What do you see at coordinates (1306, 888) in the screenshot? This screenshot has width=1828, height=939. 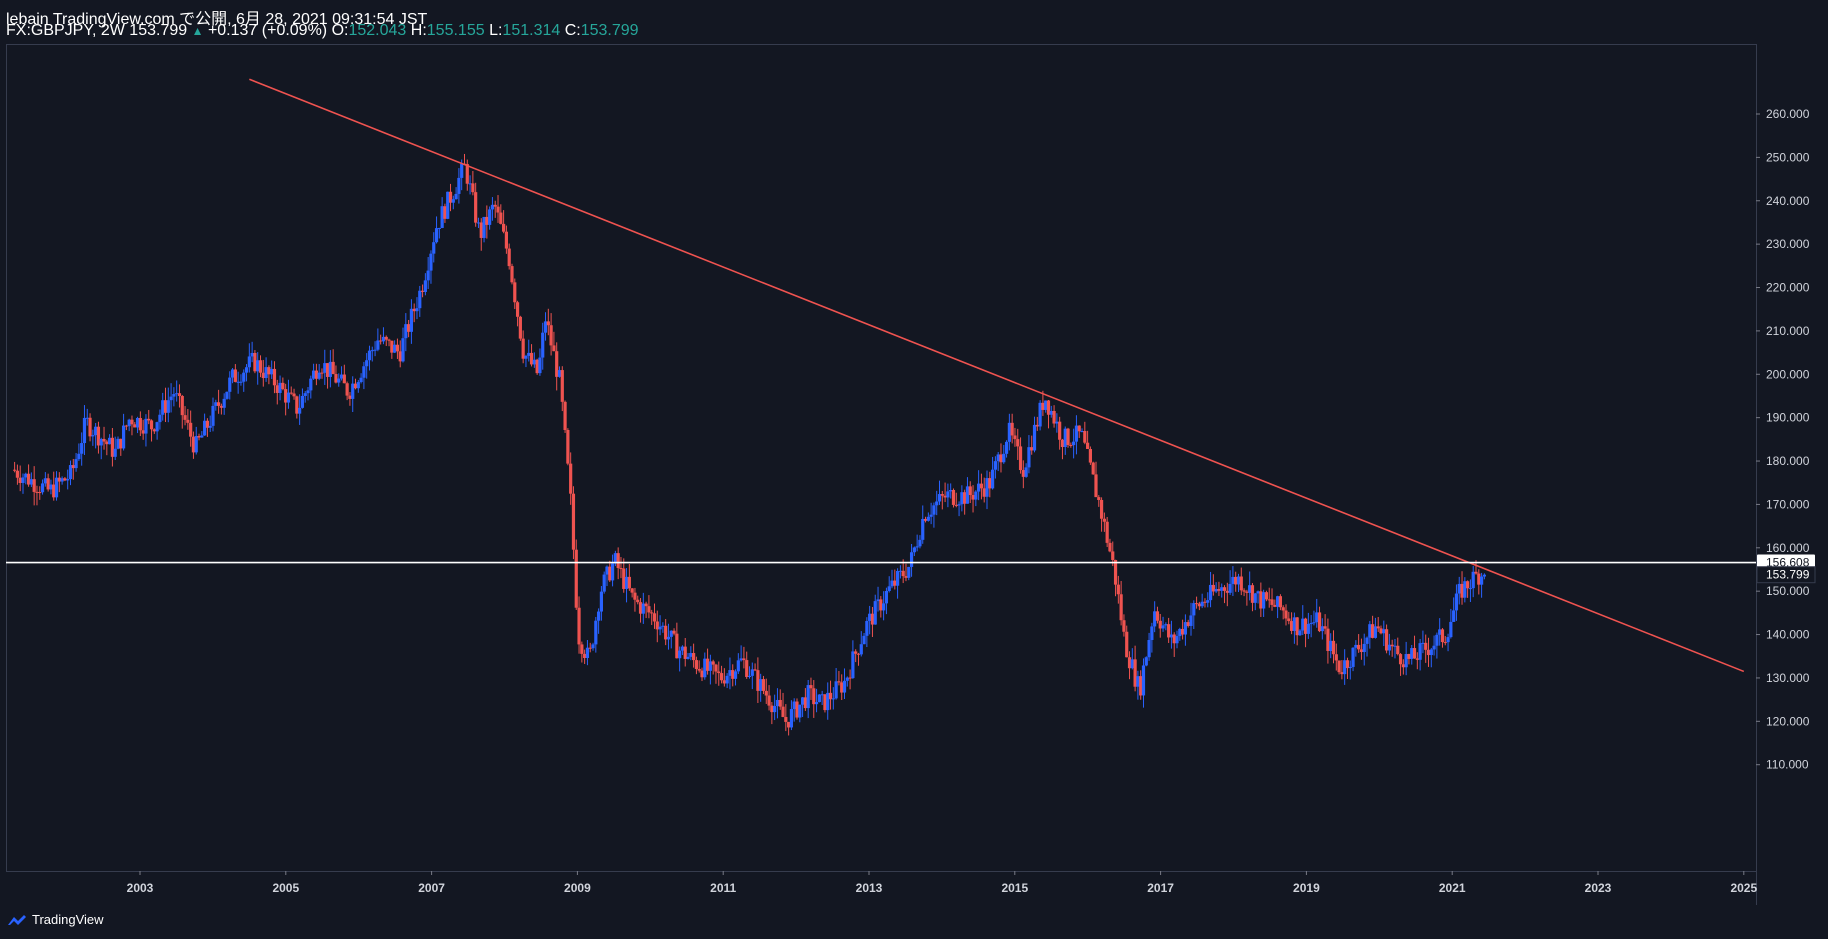 I see `x-tick-label: 2019` at bounding box center [1306, 888].